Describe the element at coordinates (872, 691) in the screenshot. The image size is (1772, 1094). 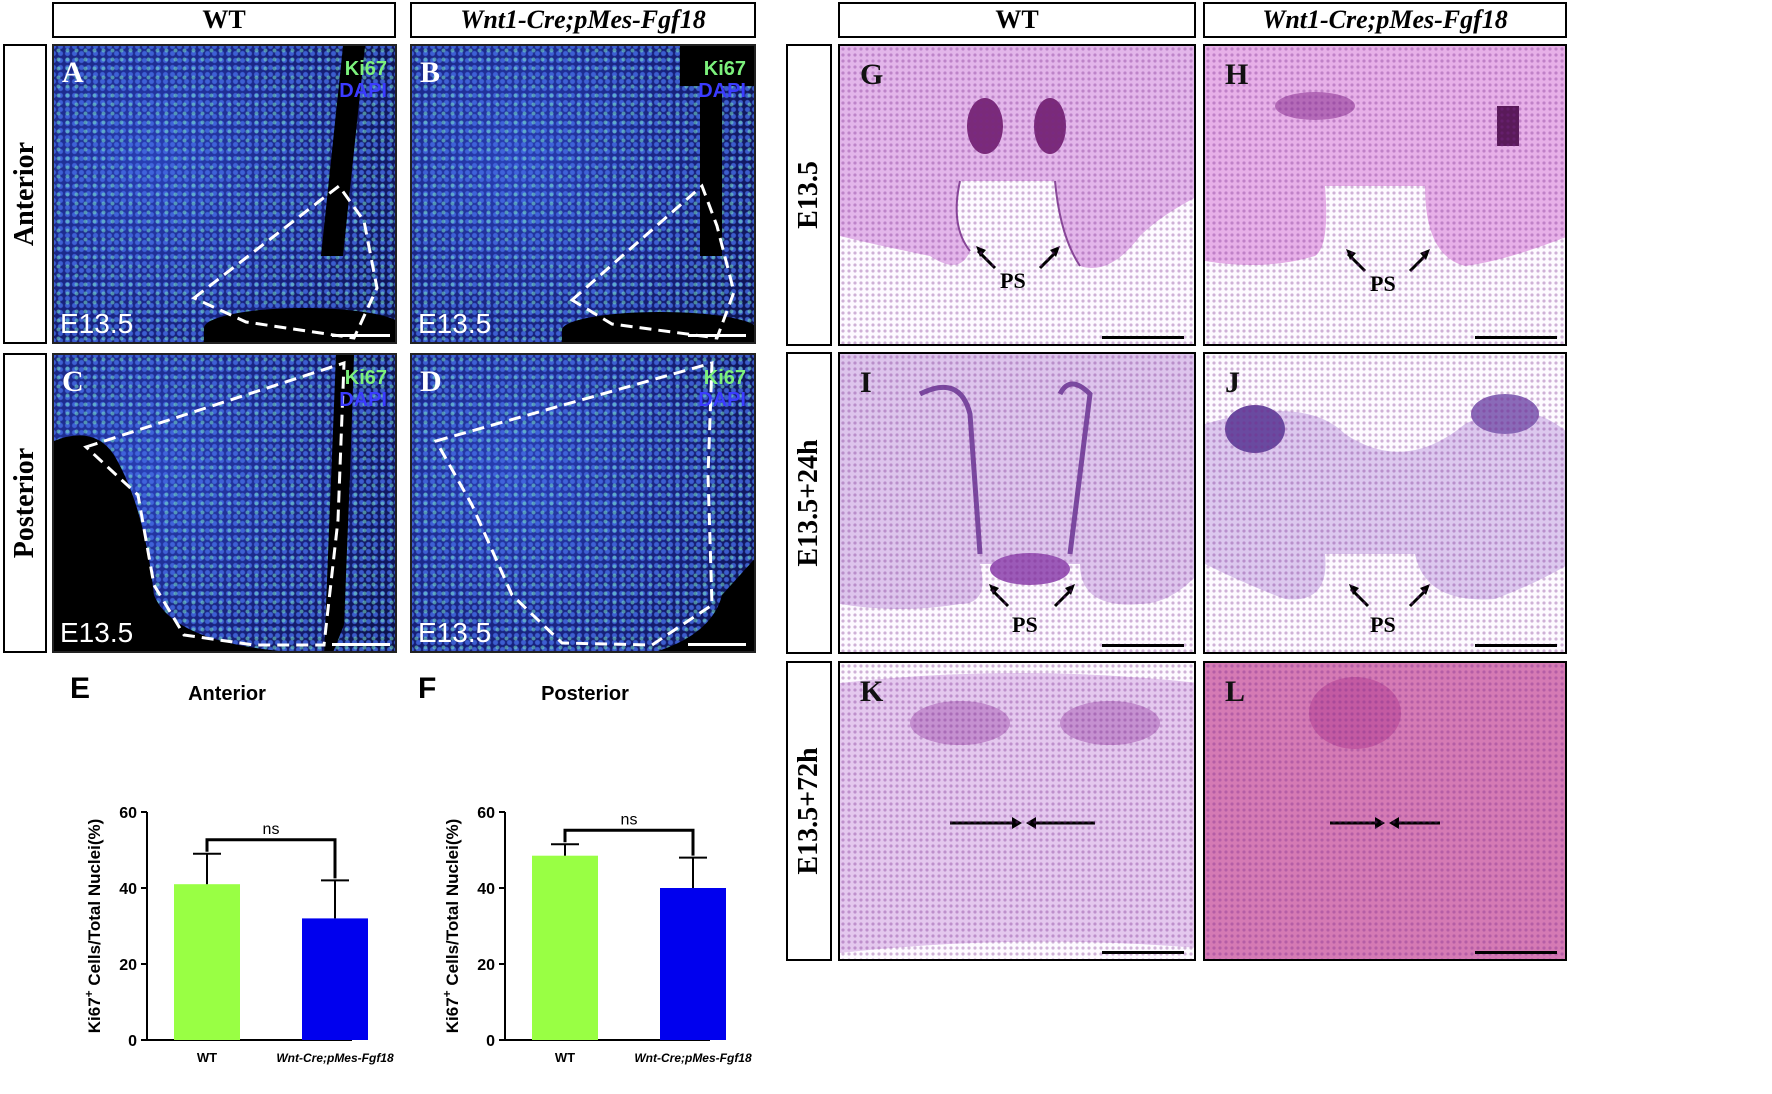
I see `panel-letter: K` at that location.